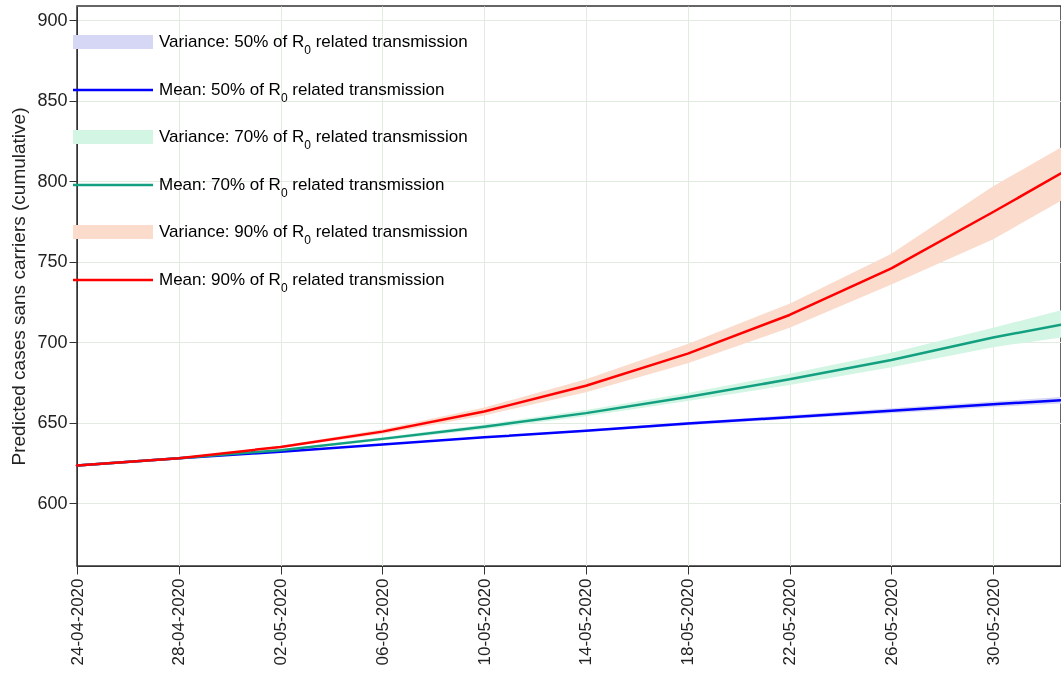 The image size is (1061, 684). I want to click on x-tick-label: 22-05-2020, so click(790, 622).